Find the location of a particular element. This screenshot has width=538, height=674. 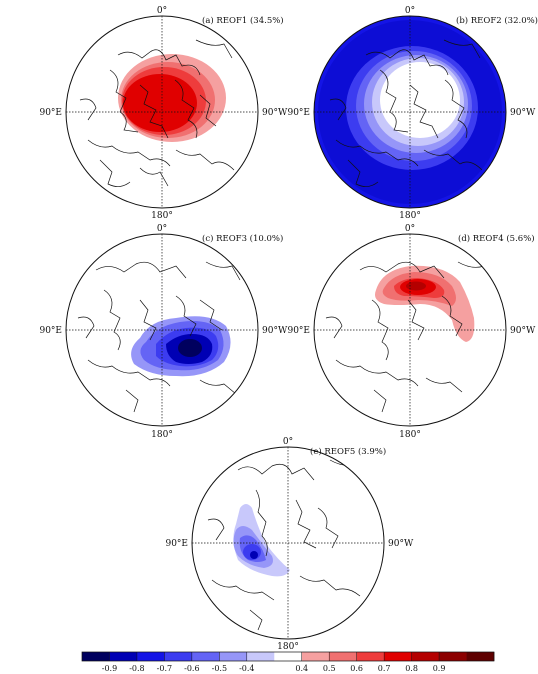

colorbar-tick-label: 0.6 is located at coordinates (356, 668).